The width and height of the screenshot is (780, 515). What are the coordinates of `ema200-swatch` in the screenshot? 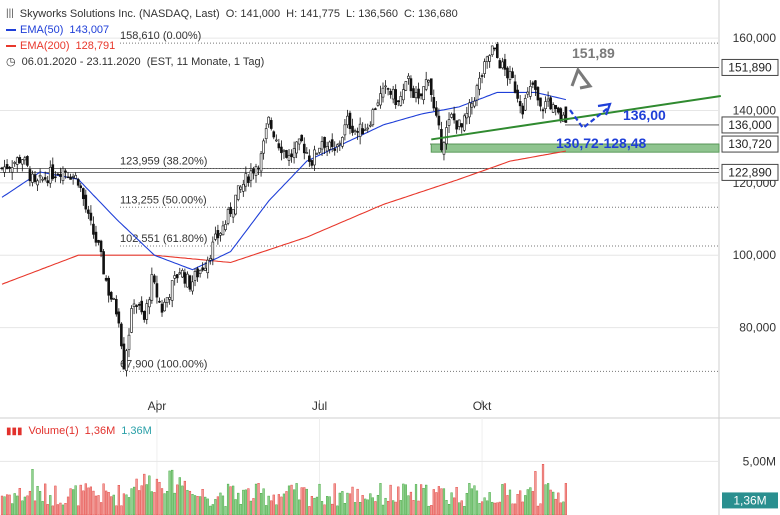 It's located at (11, 46).